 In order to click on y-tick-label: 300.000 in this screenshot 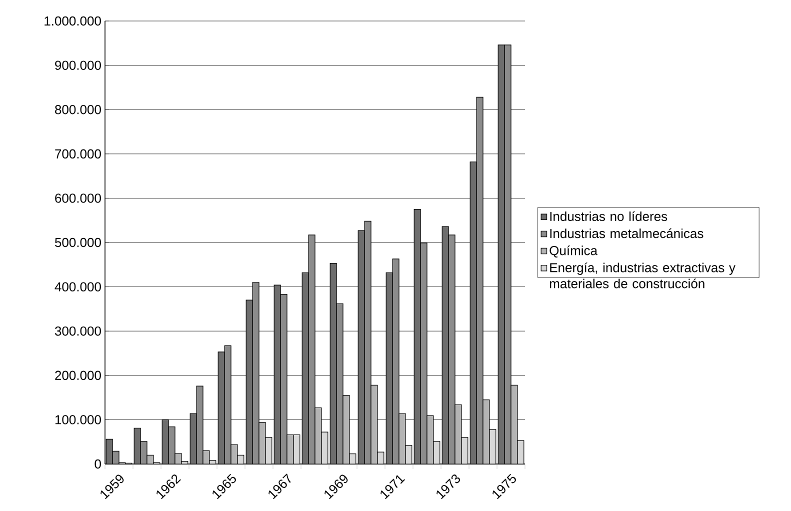, I will do `click(77, 331)`.